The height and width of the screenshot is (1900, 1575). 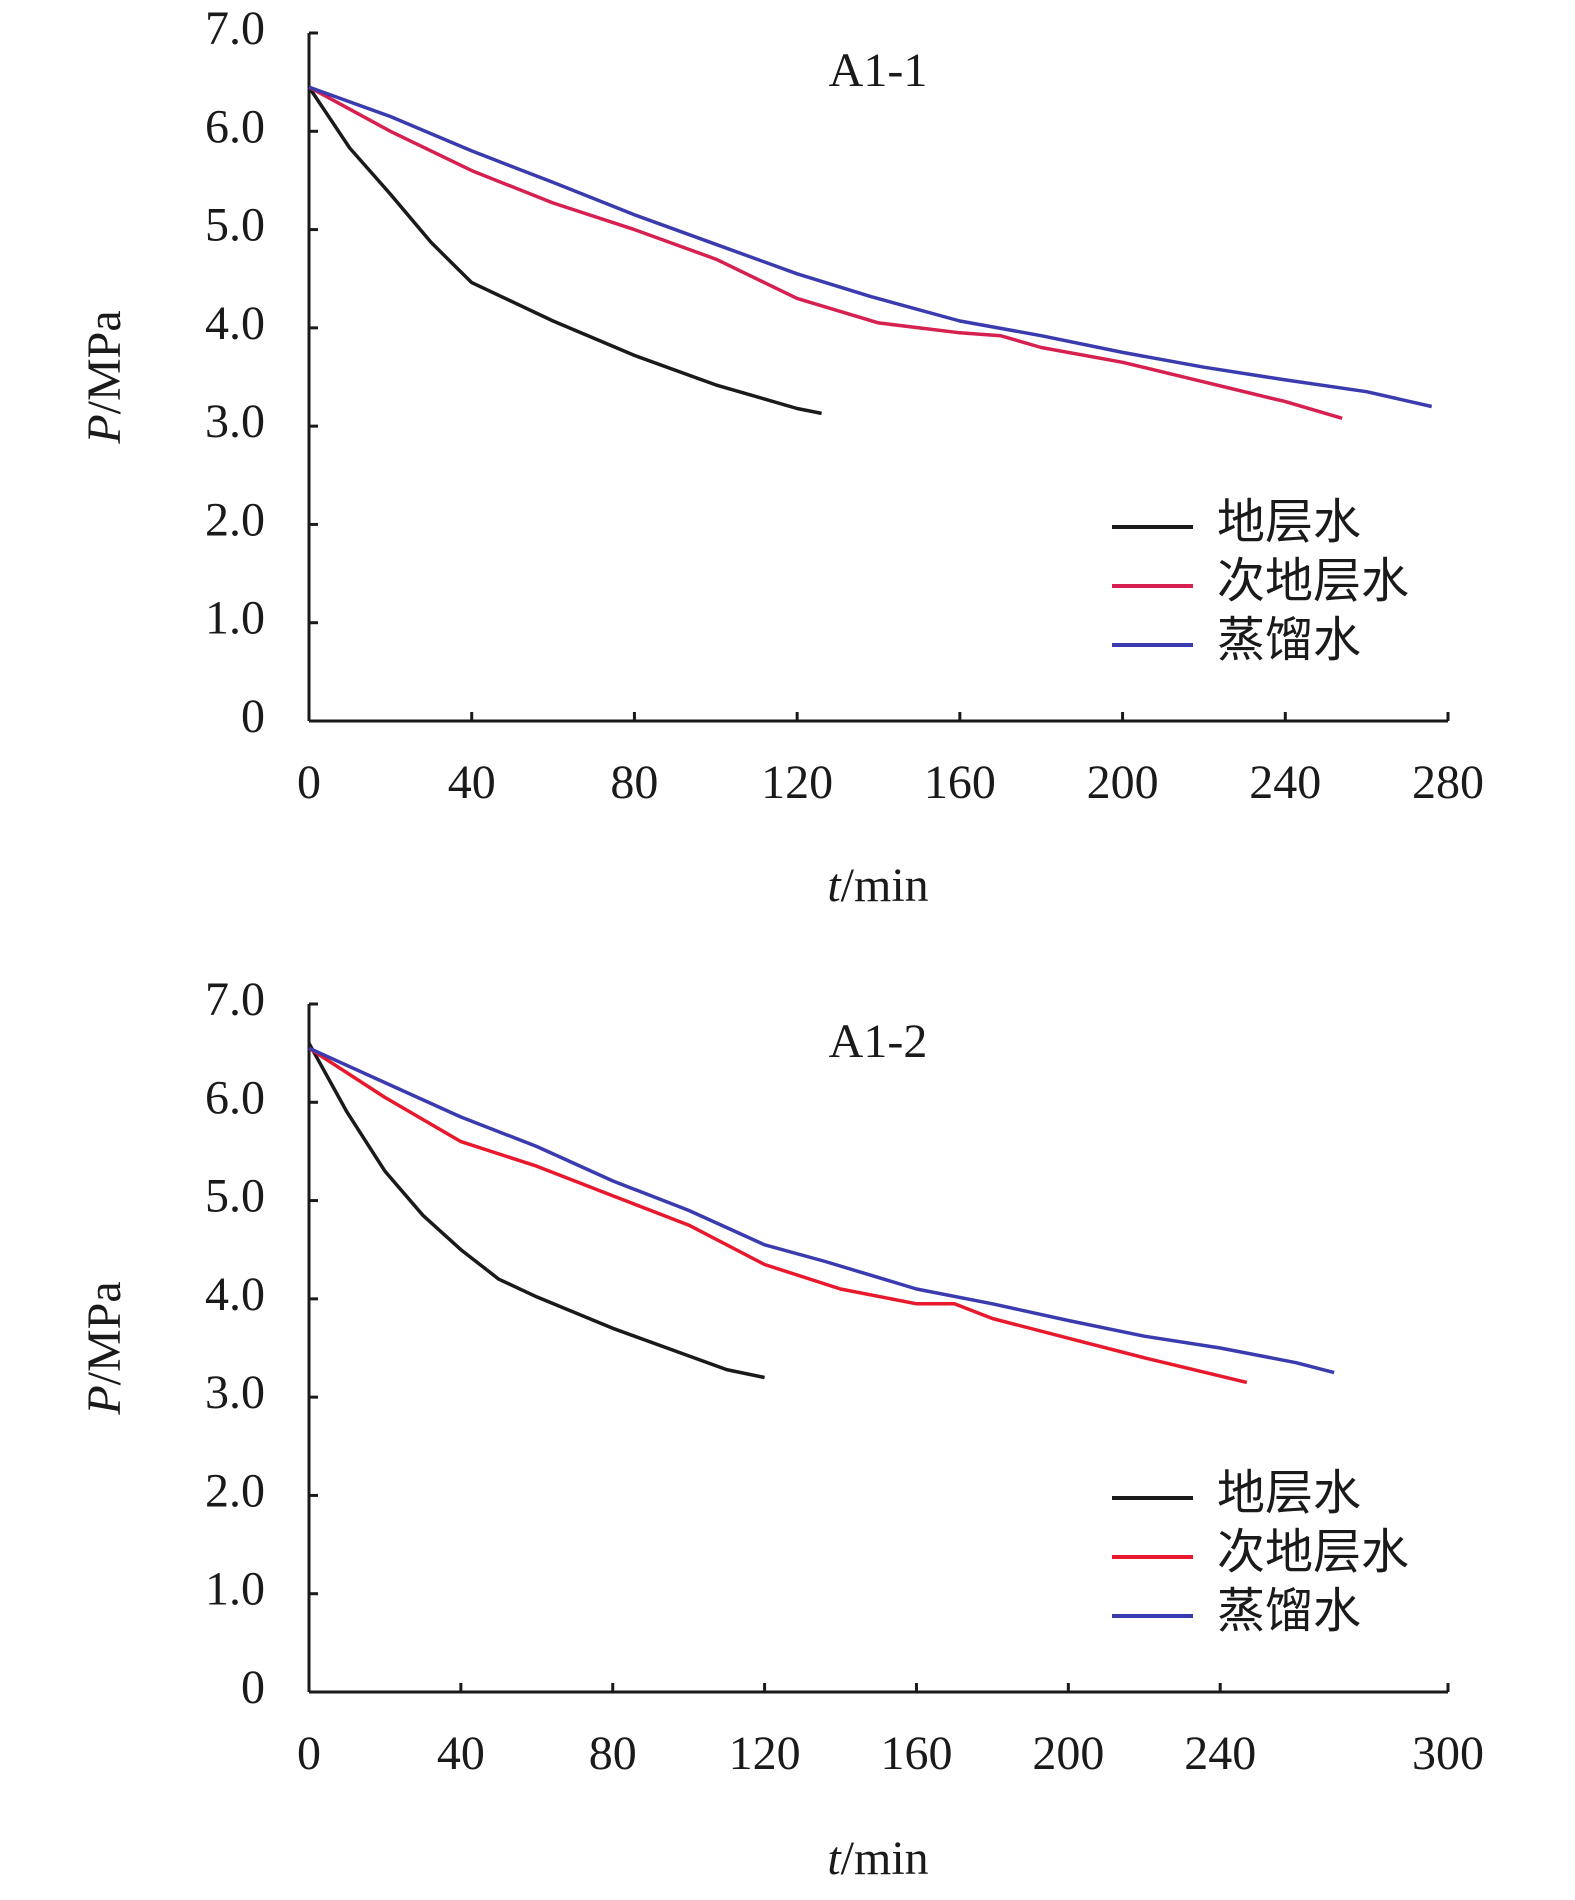 What do you see at coordinates (878, 70) in the screenshot?
I see `chart-title: A1-1` at bounding box center [878, 70].